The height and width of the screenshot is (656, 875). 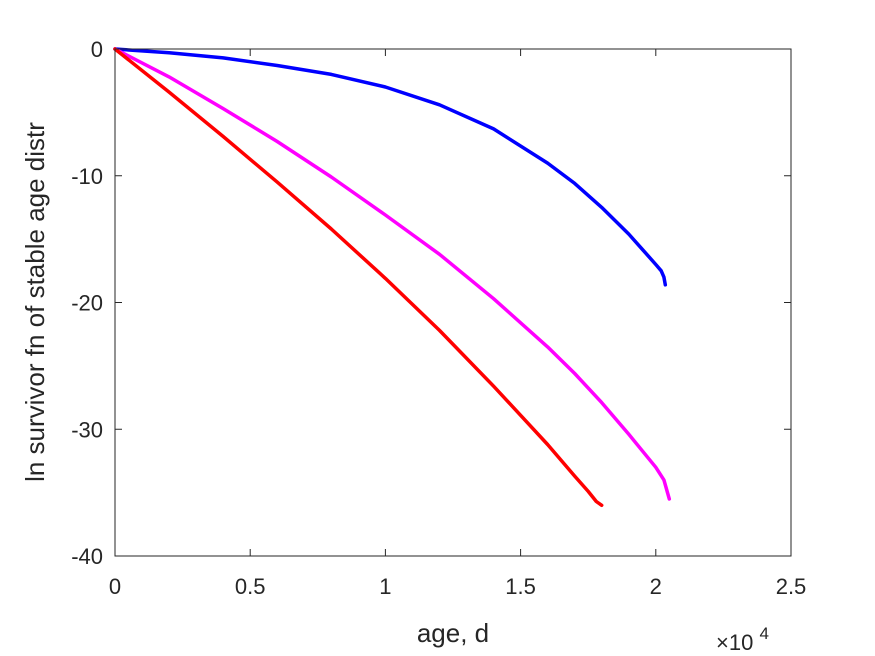 What do you see at coordinates (87, 176) in the screenshot?
I see `y-tick-label: -10` at bounding box center [87, 176].